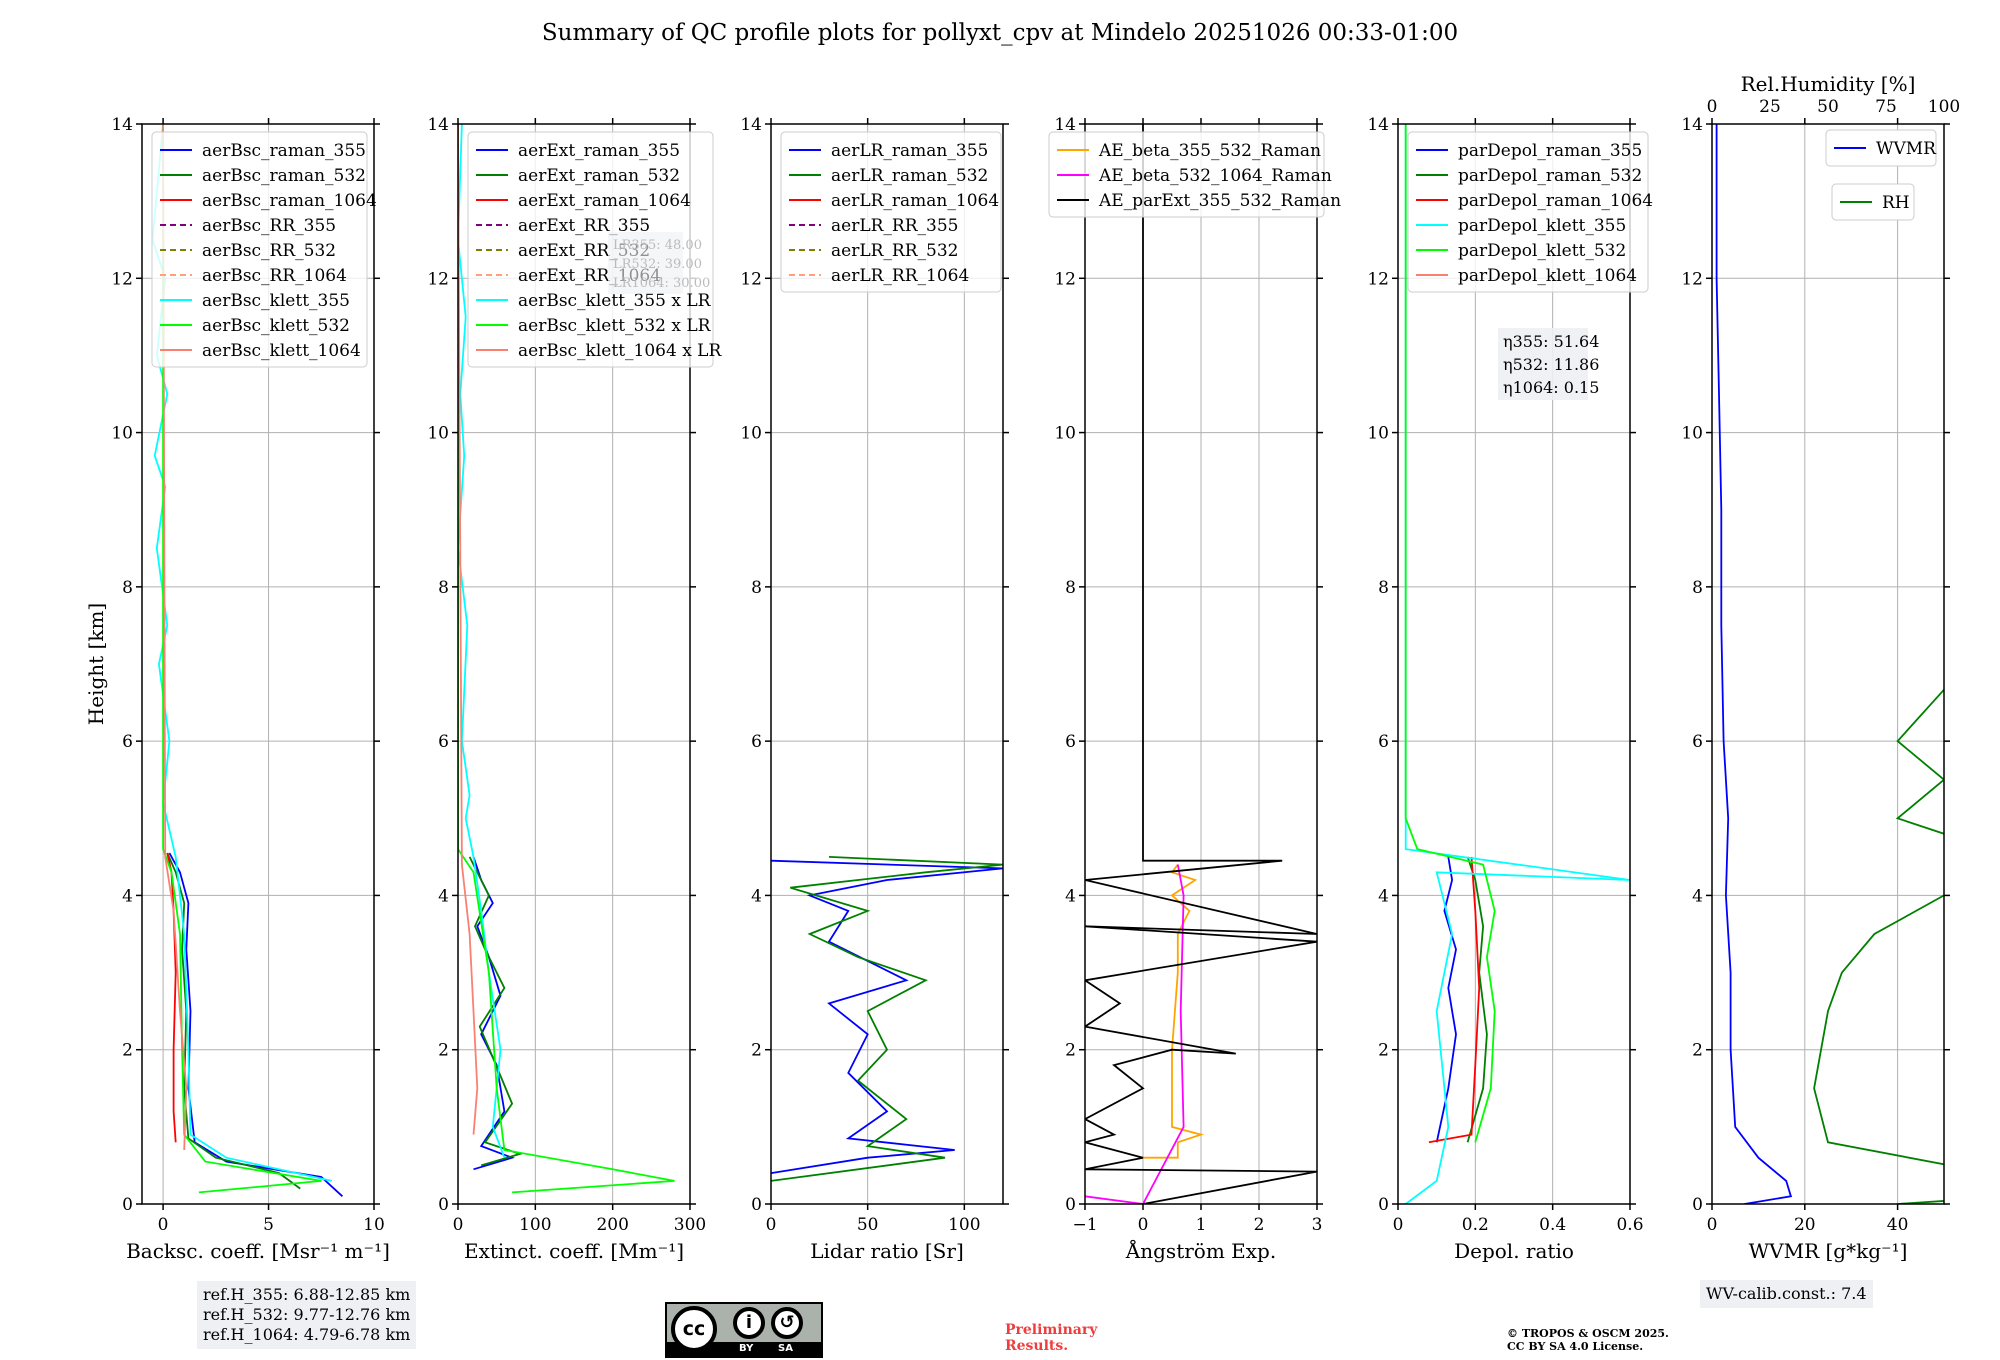 The height and width of the screenshot is (1360, 2000). I want to click on legend-label: aerLR_raman_355, so click(909, 151).